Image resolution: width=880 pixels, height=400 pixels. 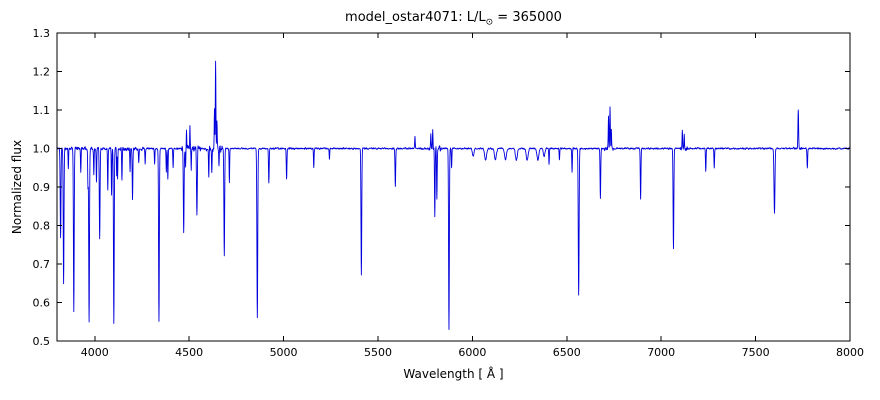 I want to click on y-tick-label: 0.8, so click(x=42, y=226).